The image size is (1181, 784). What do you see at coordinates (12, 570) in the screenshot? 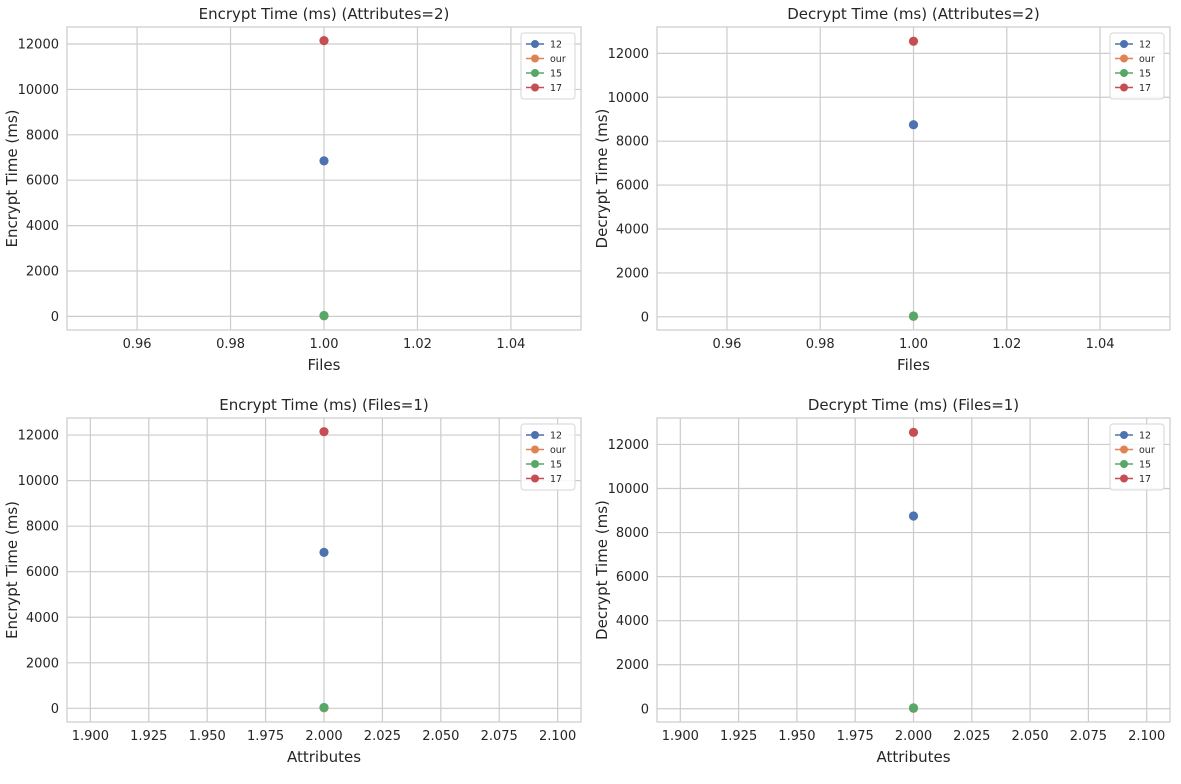
I see `y-axis-label: Encrypt Time (ms)` at bounding box center [12, 570].